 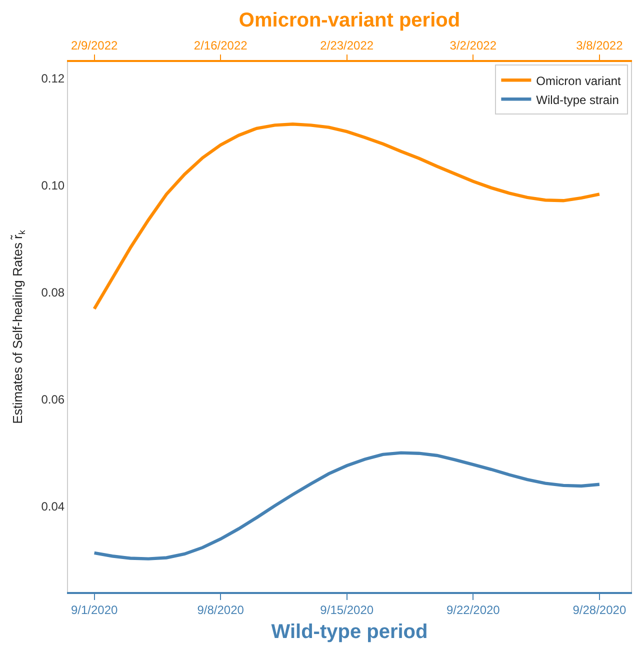 I want to click on y-tick-label: 0.10, so click(x=53, y=185).